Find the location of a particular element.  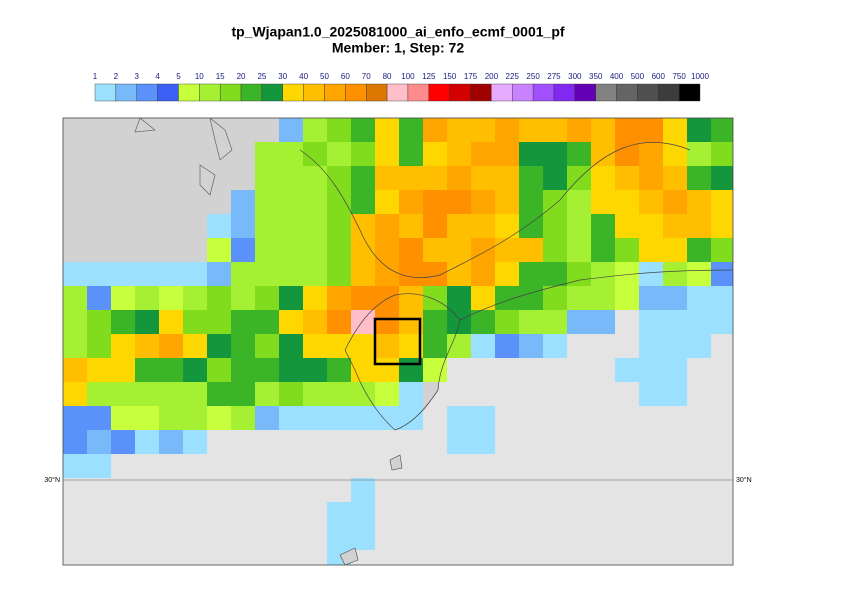

land is located at coordinates (183, 157).